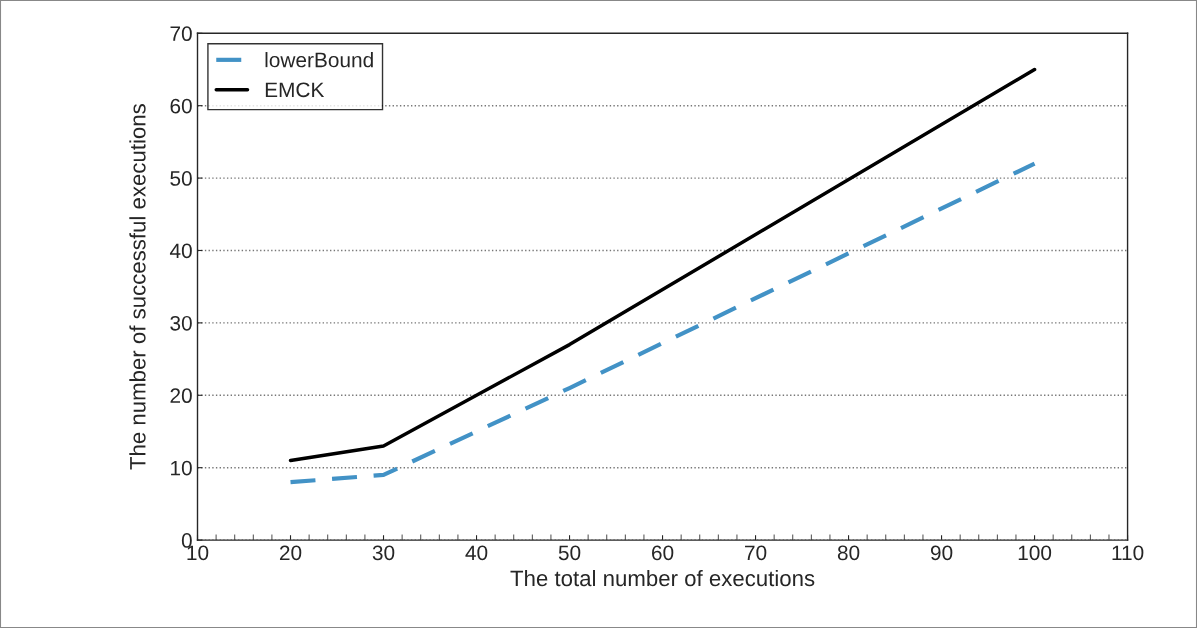 The width and height of the screenshot is (1197, 628). Describe the element at coordinates (181, 106) in the screenshot. I see `y-tick-label: 60` at that location.